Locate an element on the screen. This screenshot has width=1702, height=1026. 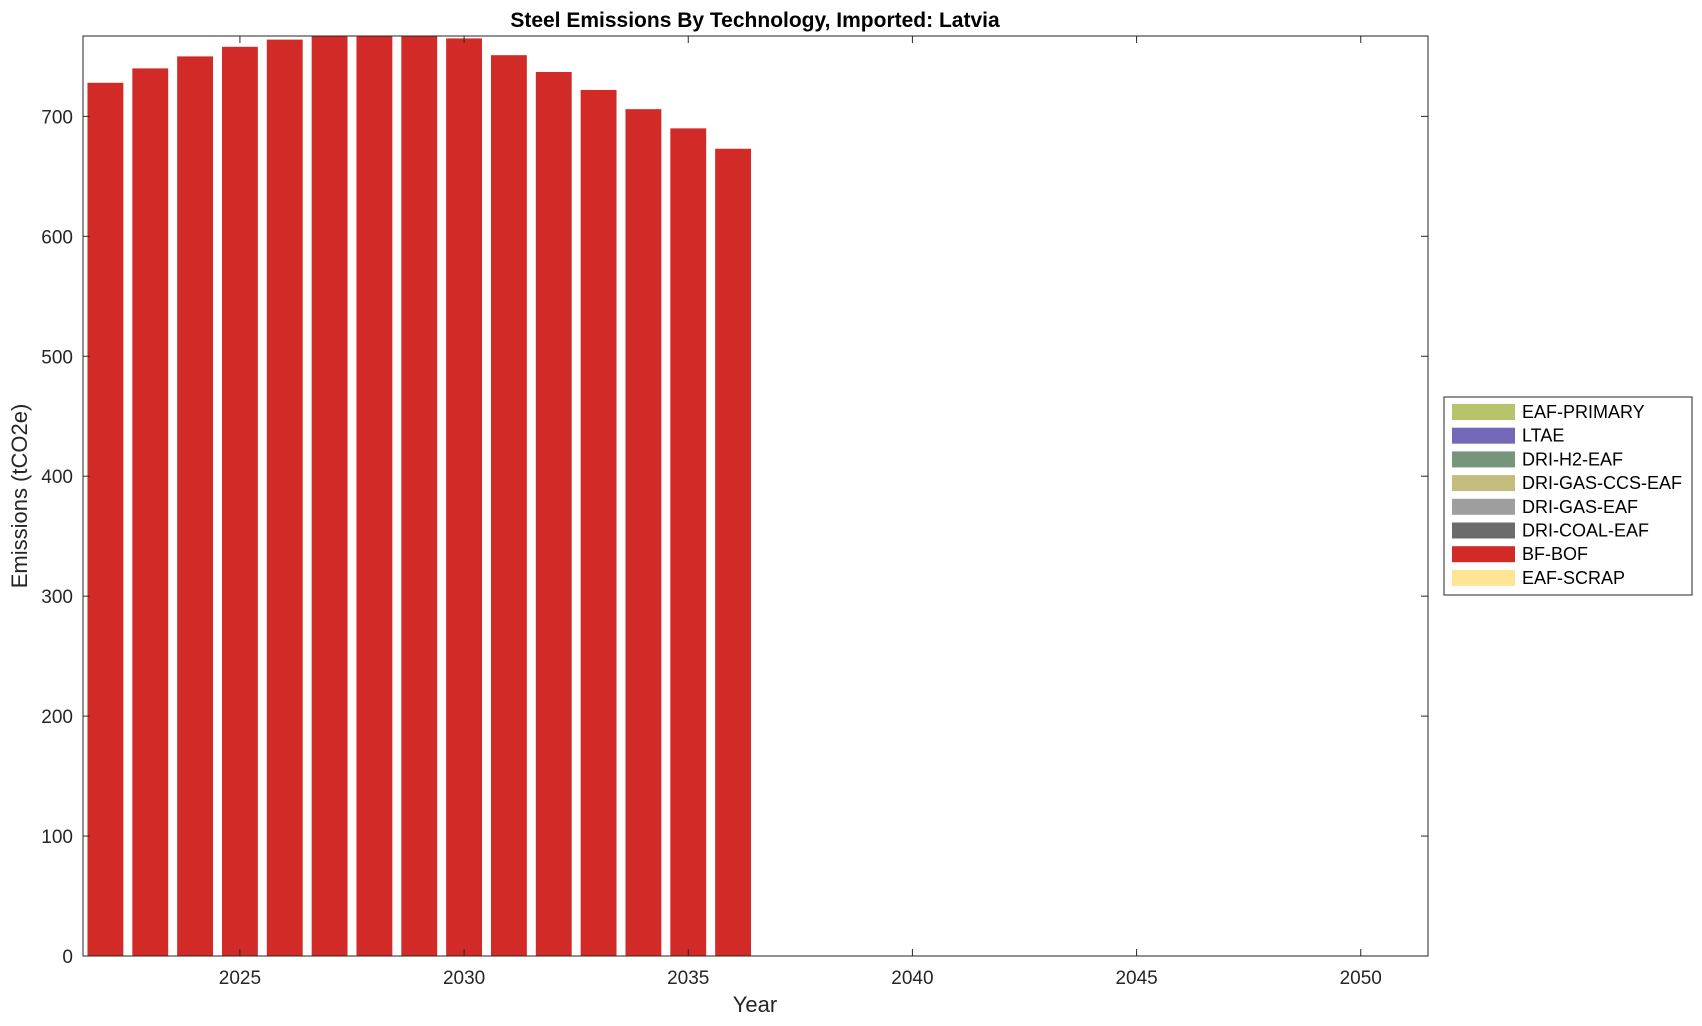
legend-label-dri-gas-eaf: DRI-GAS-EAF is located at coordinates (1580, 507).